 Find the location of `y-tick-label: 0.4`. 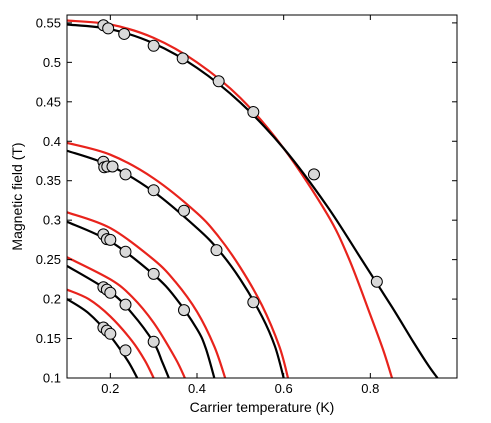

y-tick-label: 0.4 is located at coordinates (52, 141).